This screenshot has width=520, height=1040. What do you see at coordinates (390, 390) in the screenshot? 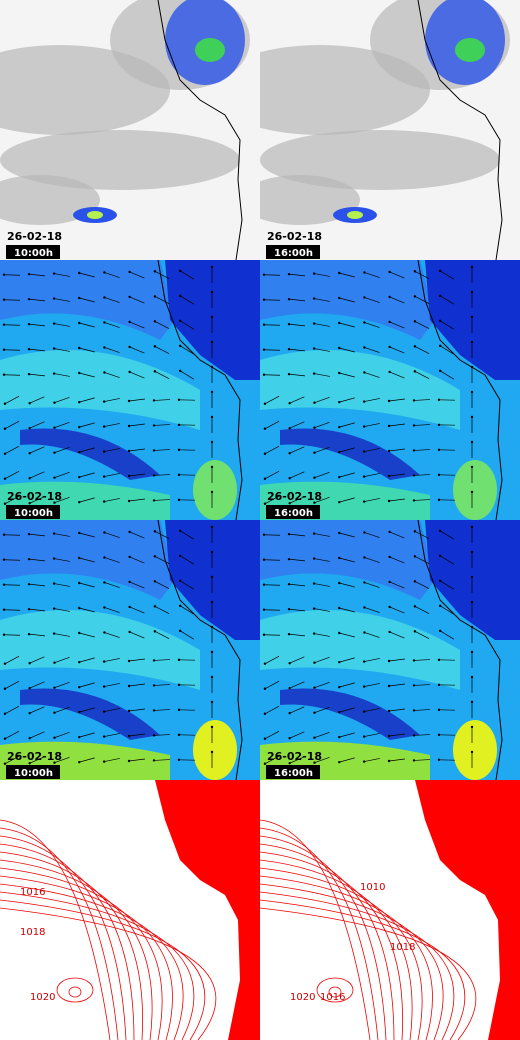
I see `wind-map: 26-02-18 16:00h` at bounding box center [390, 390].